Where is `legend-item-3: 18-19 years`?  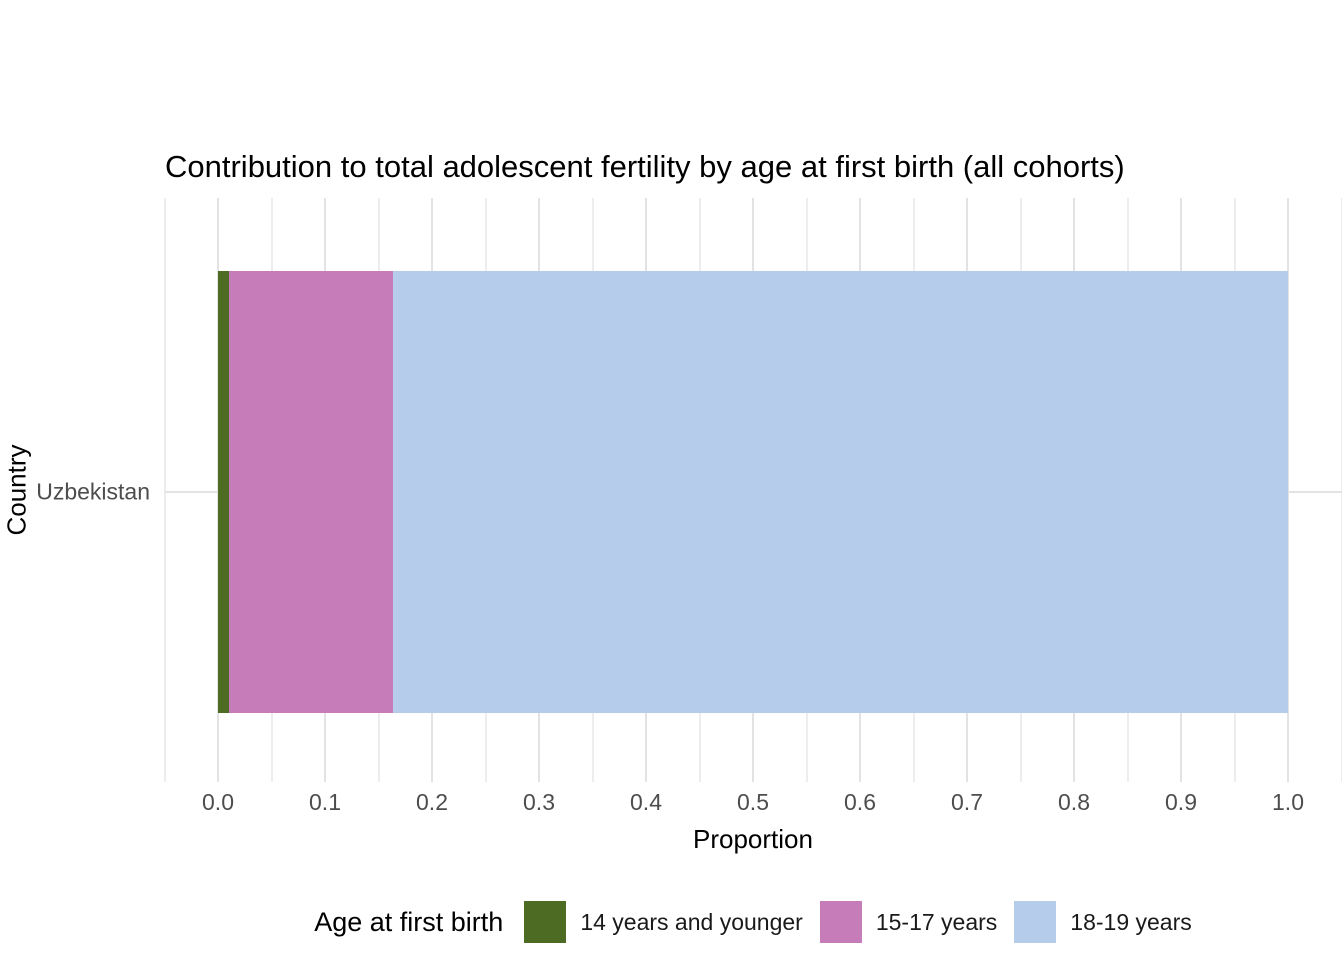
legend-item-3: 18-19 years is located at coordinates (1103, 922).